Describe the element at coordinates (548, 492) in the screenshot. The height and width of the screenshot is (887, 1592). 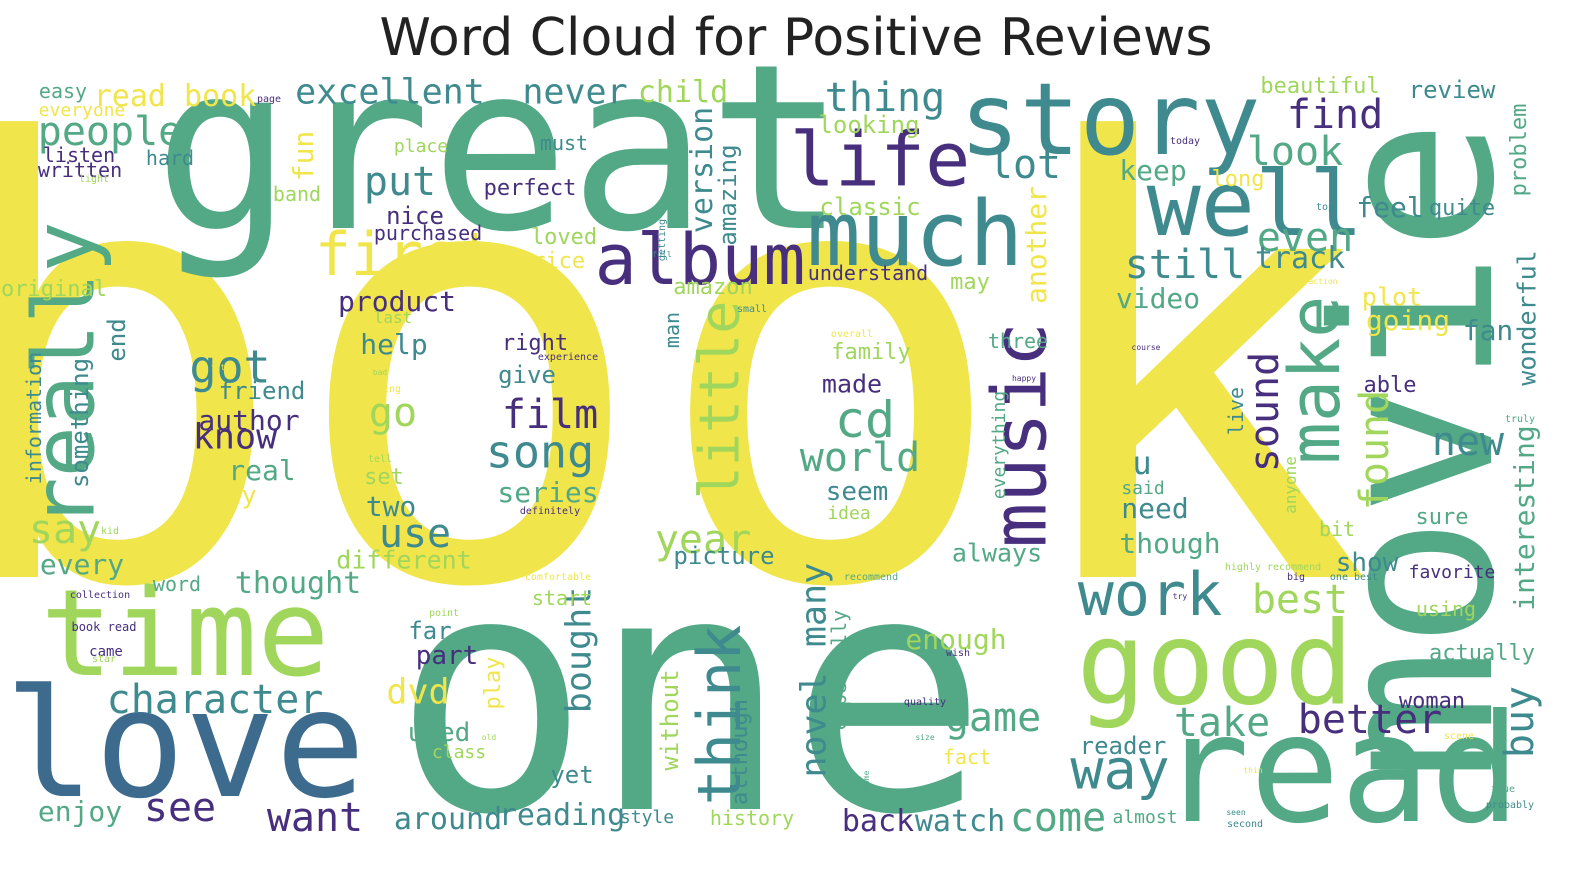
I see `word-series: series` at that location.